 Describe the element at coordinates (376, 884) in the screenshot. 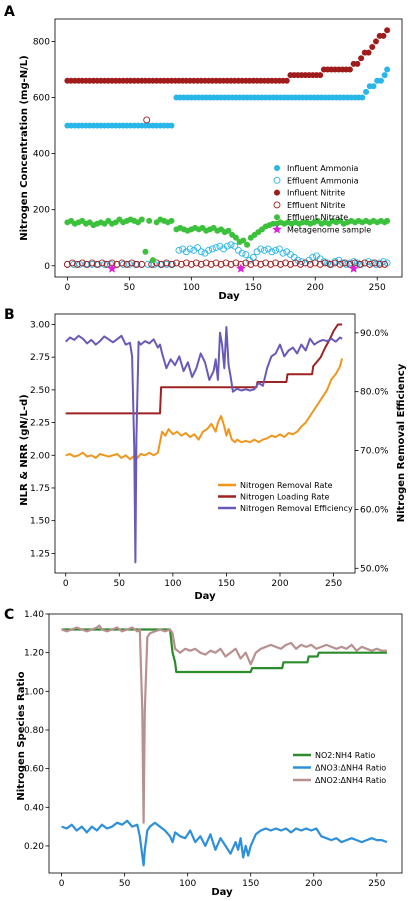

I see `panel-c-xtick-label: 250` at that location.